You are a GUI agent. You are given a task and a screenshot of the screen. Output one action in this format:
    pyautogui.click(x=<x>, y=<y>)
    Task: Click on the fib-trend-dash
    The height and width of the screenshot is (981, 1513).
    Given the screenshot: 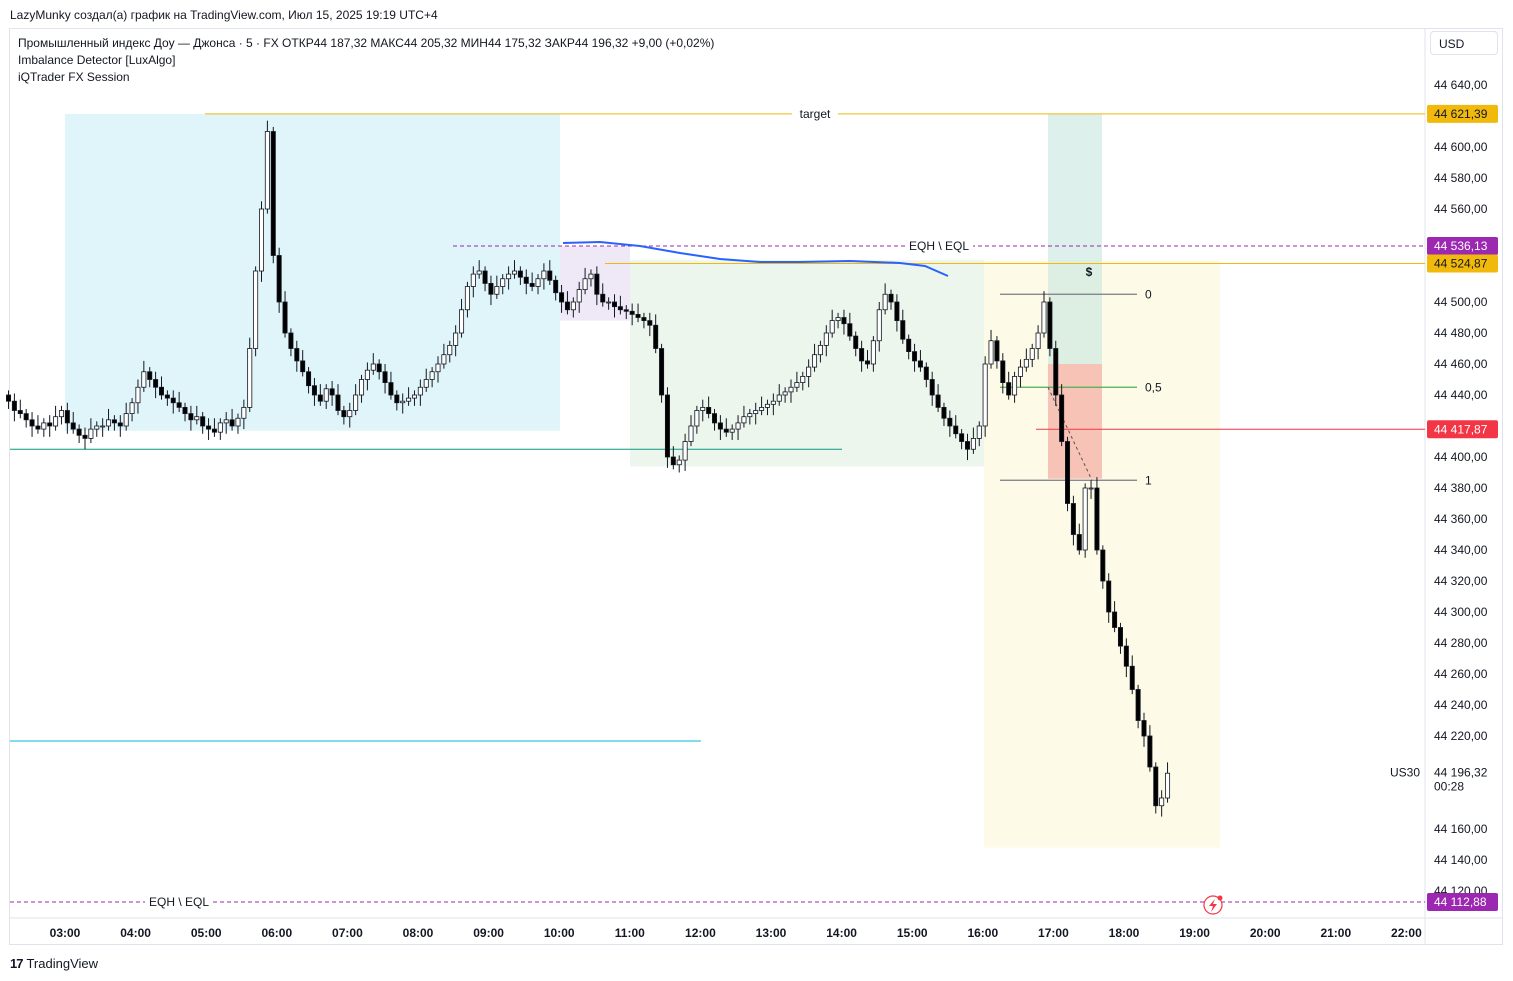 What is the action you would take?
    pyautogui.click(x=1070, y=434)
    